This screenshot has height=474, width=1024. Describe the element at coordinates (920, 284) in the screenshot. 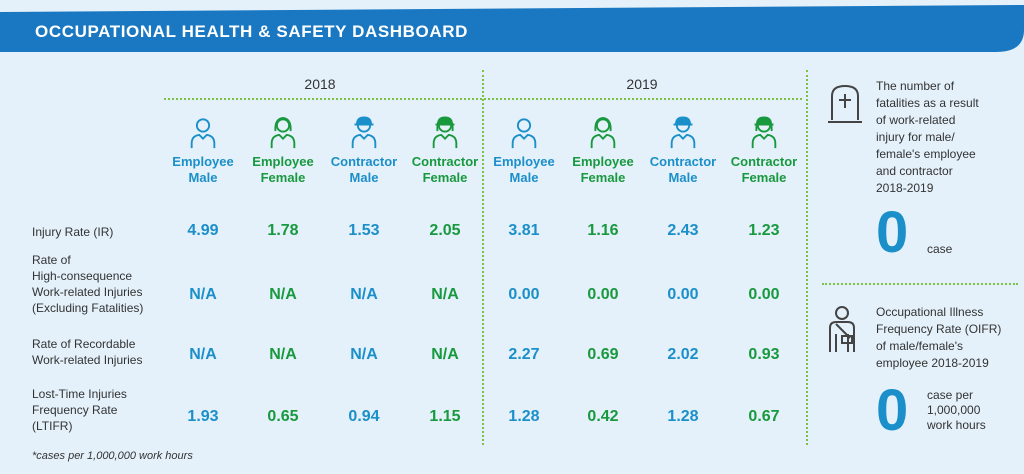

I see `side-panel-divider` at that location.